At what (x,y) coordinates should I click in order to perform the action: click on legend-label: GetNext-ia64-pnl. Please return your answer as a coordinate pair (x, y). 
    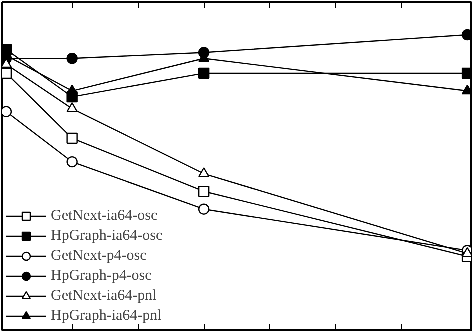
    Looking at the image, I should click on (104, 296).